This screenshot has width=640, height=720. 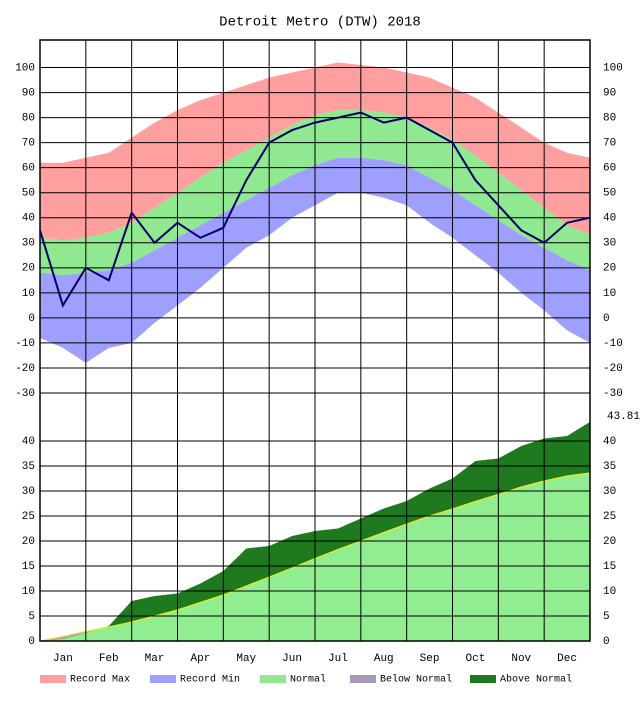 I want to click on y-tick-label: -10, so click(x=25, y=344).